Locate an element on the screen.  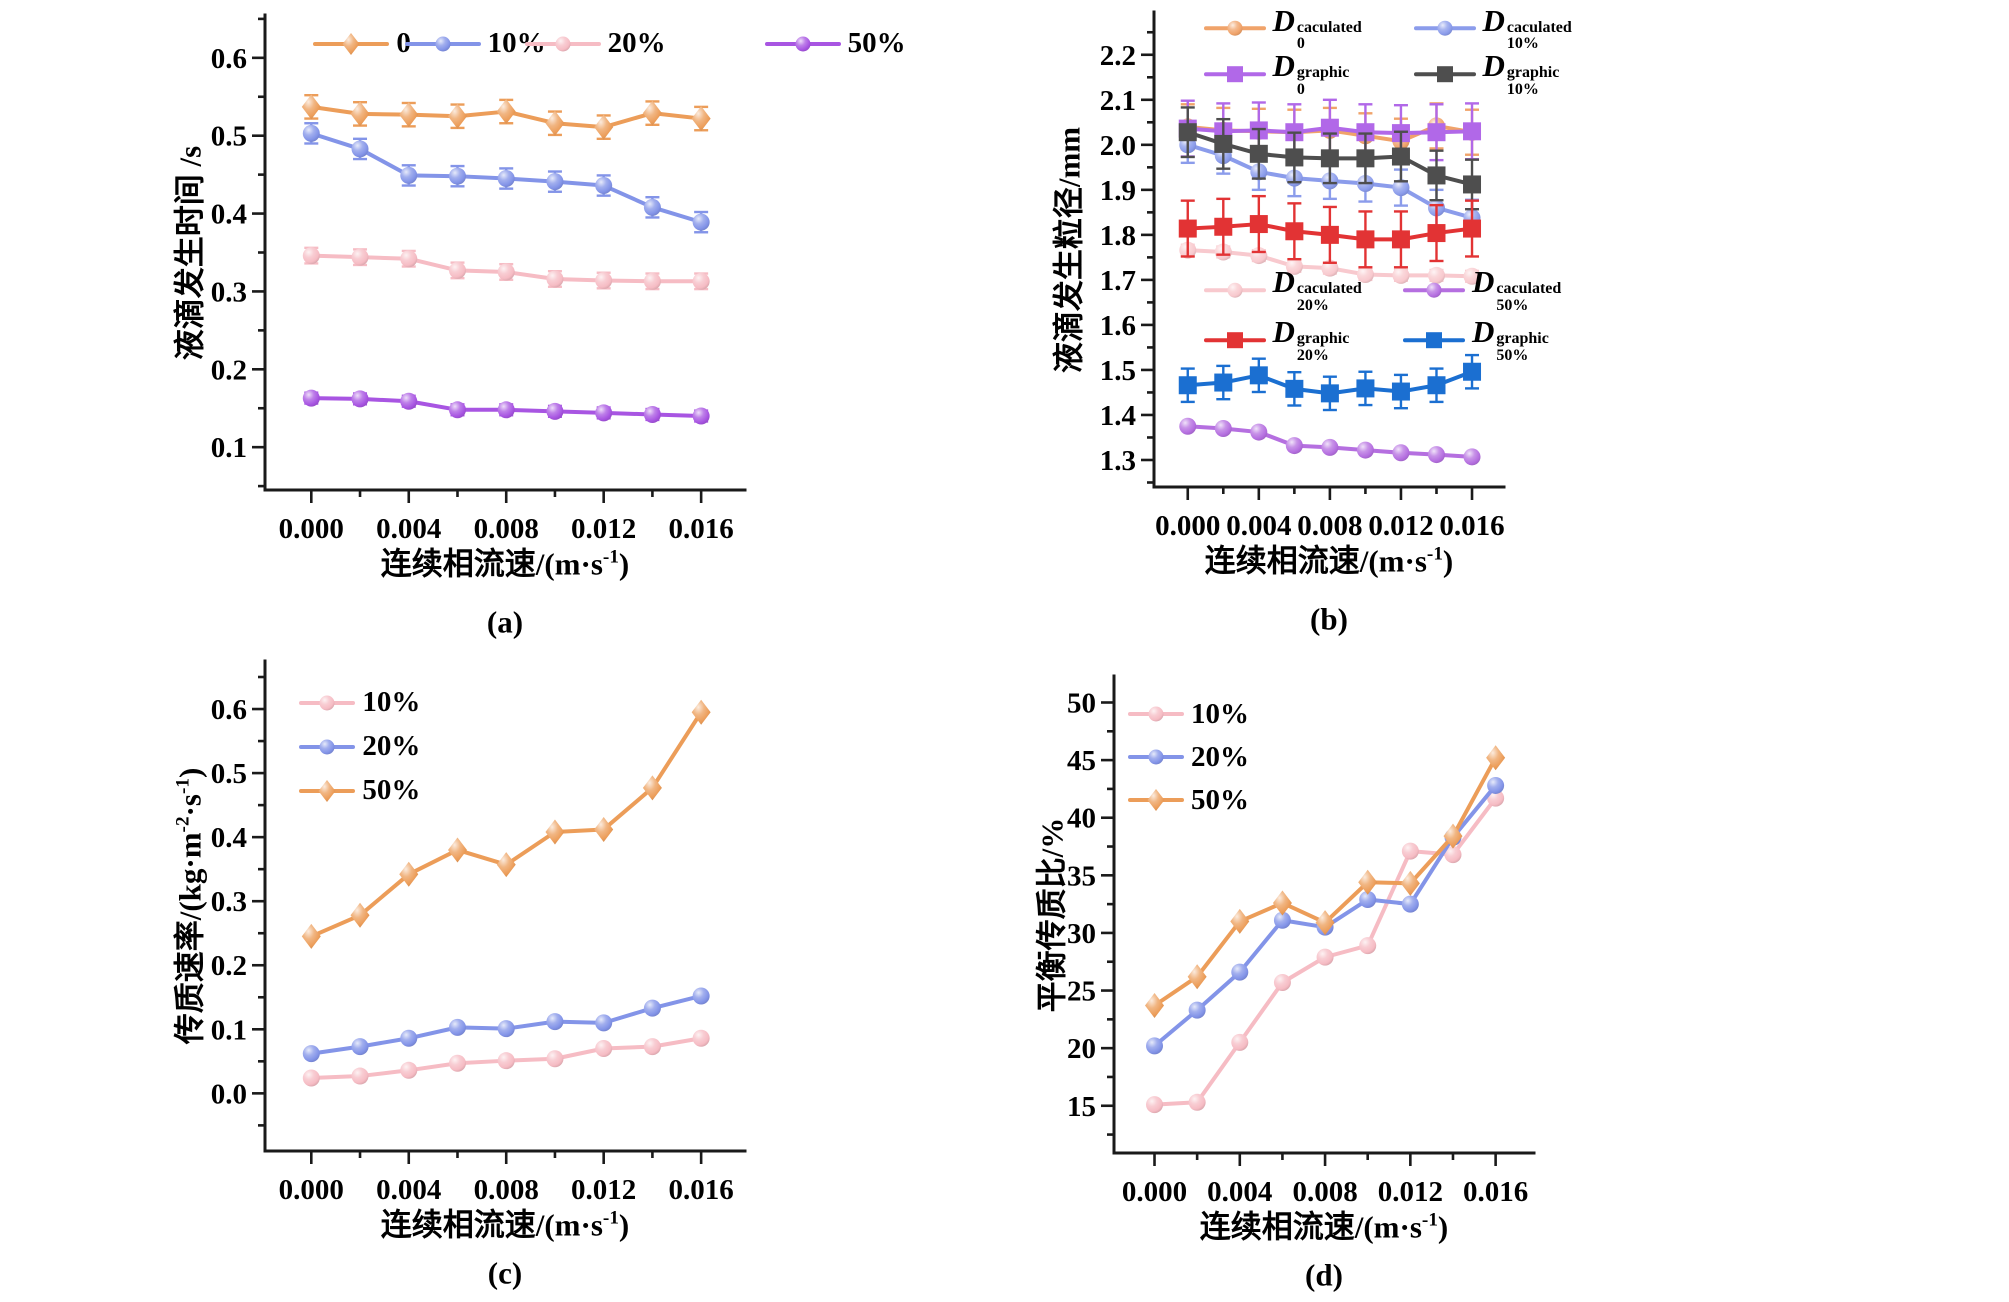
y-tick-label: 1.3 is located at coordinates (1118, 461).